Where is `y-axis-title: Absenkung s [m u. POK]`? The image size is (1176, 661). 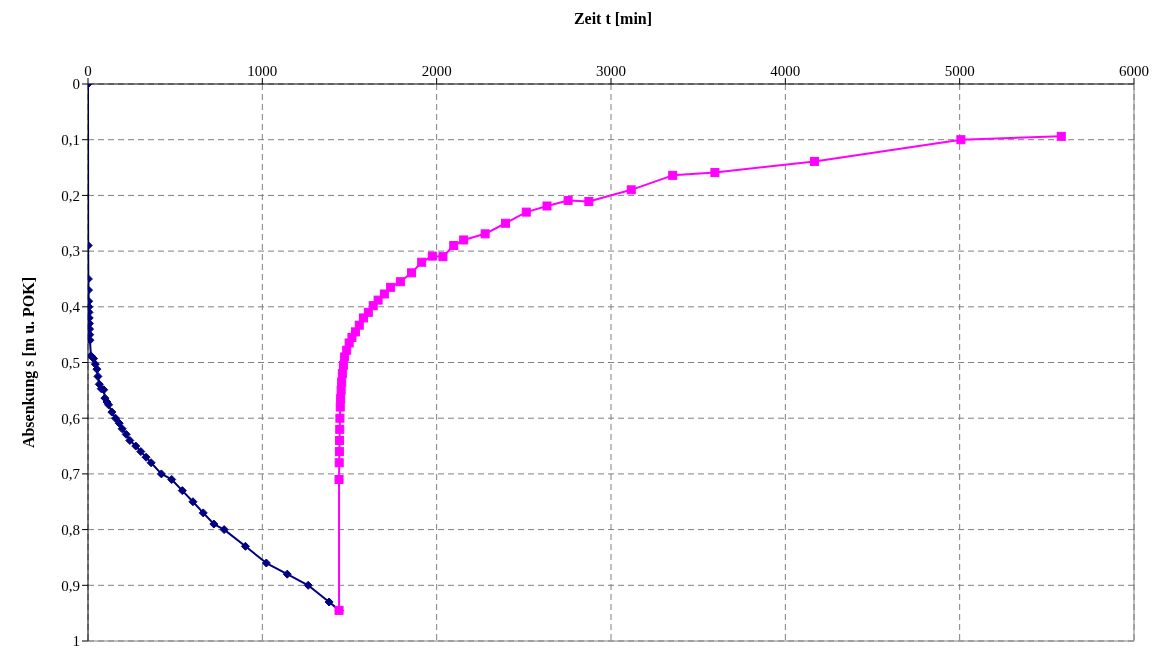
y-axis-title: Absenkung s [m u. POK] is located at coordinates (28, 362).